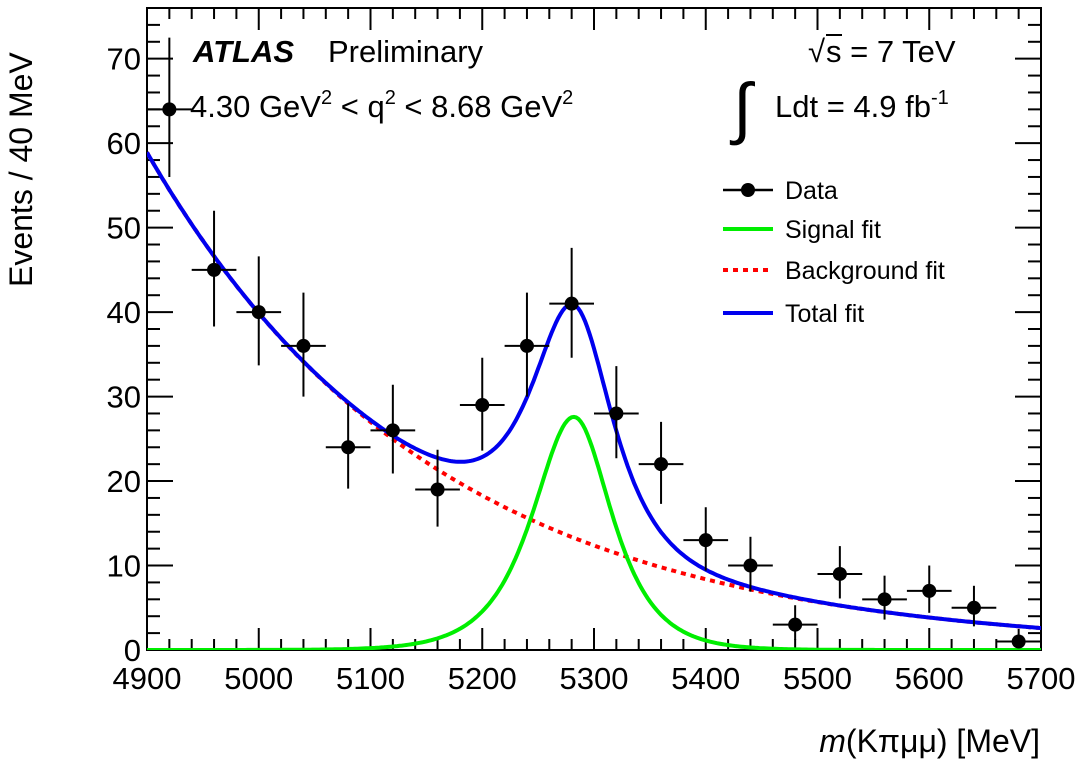 The image size is (1088, 767). Describe the element at coordinates (865, 271) in the screenshot. I see `legend-background-label: Background fit` at that location.